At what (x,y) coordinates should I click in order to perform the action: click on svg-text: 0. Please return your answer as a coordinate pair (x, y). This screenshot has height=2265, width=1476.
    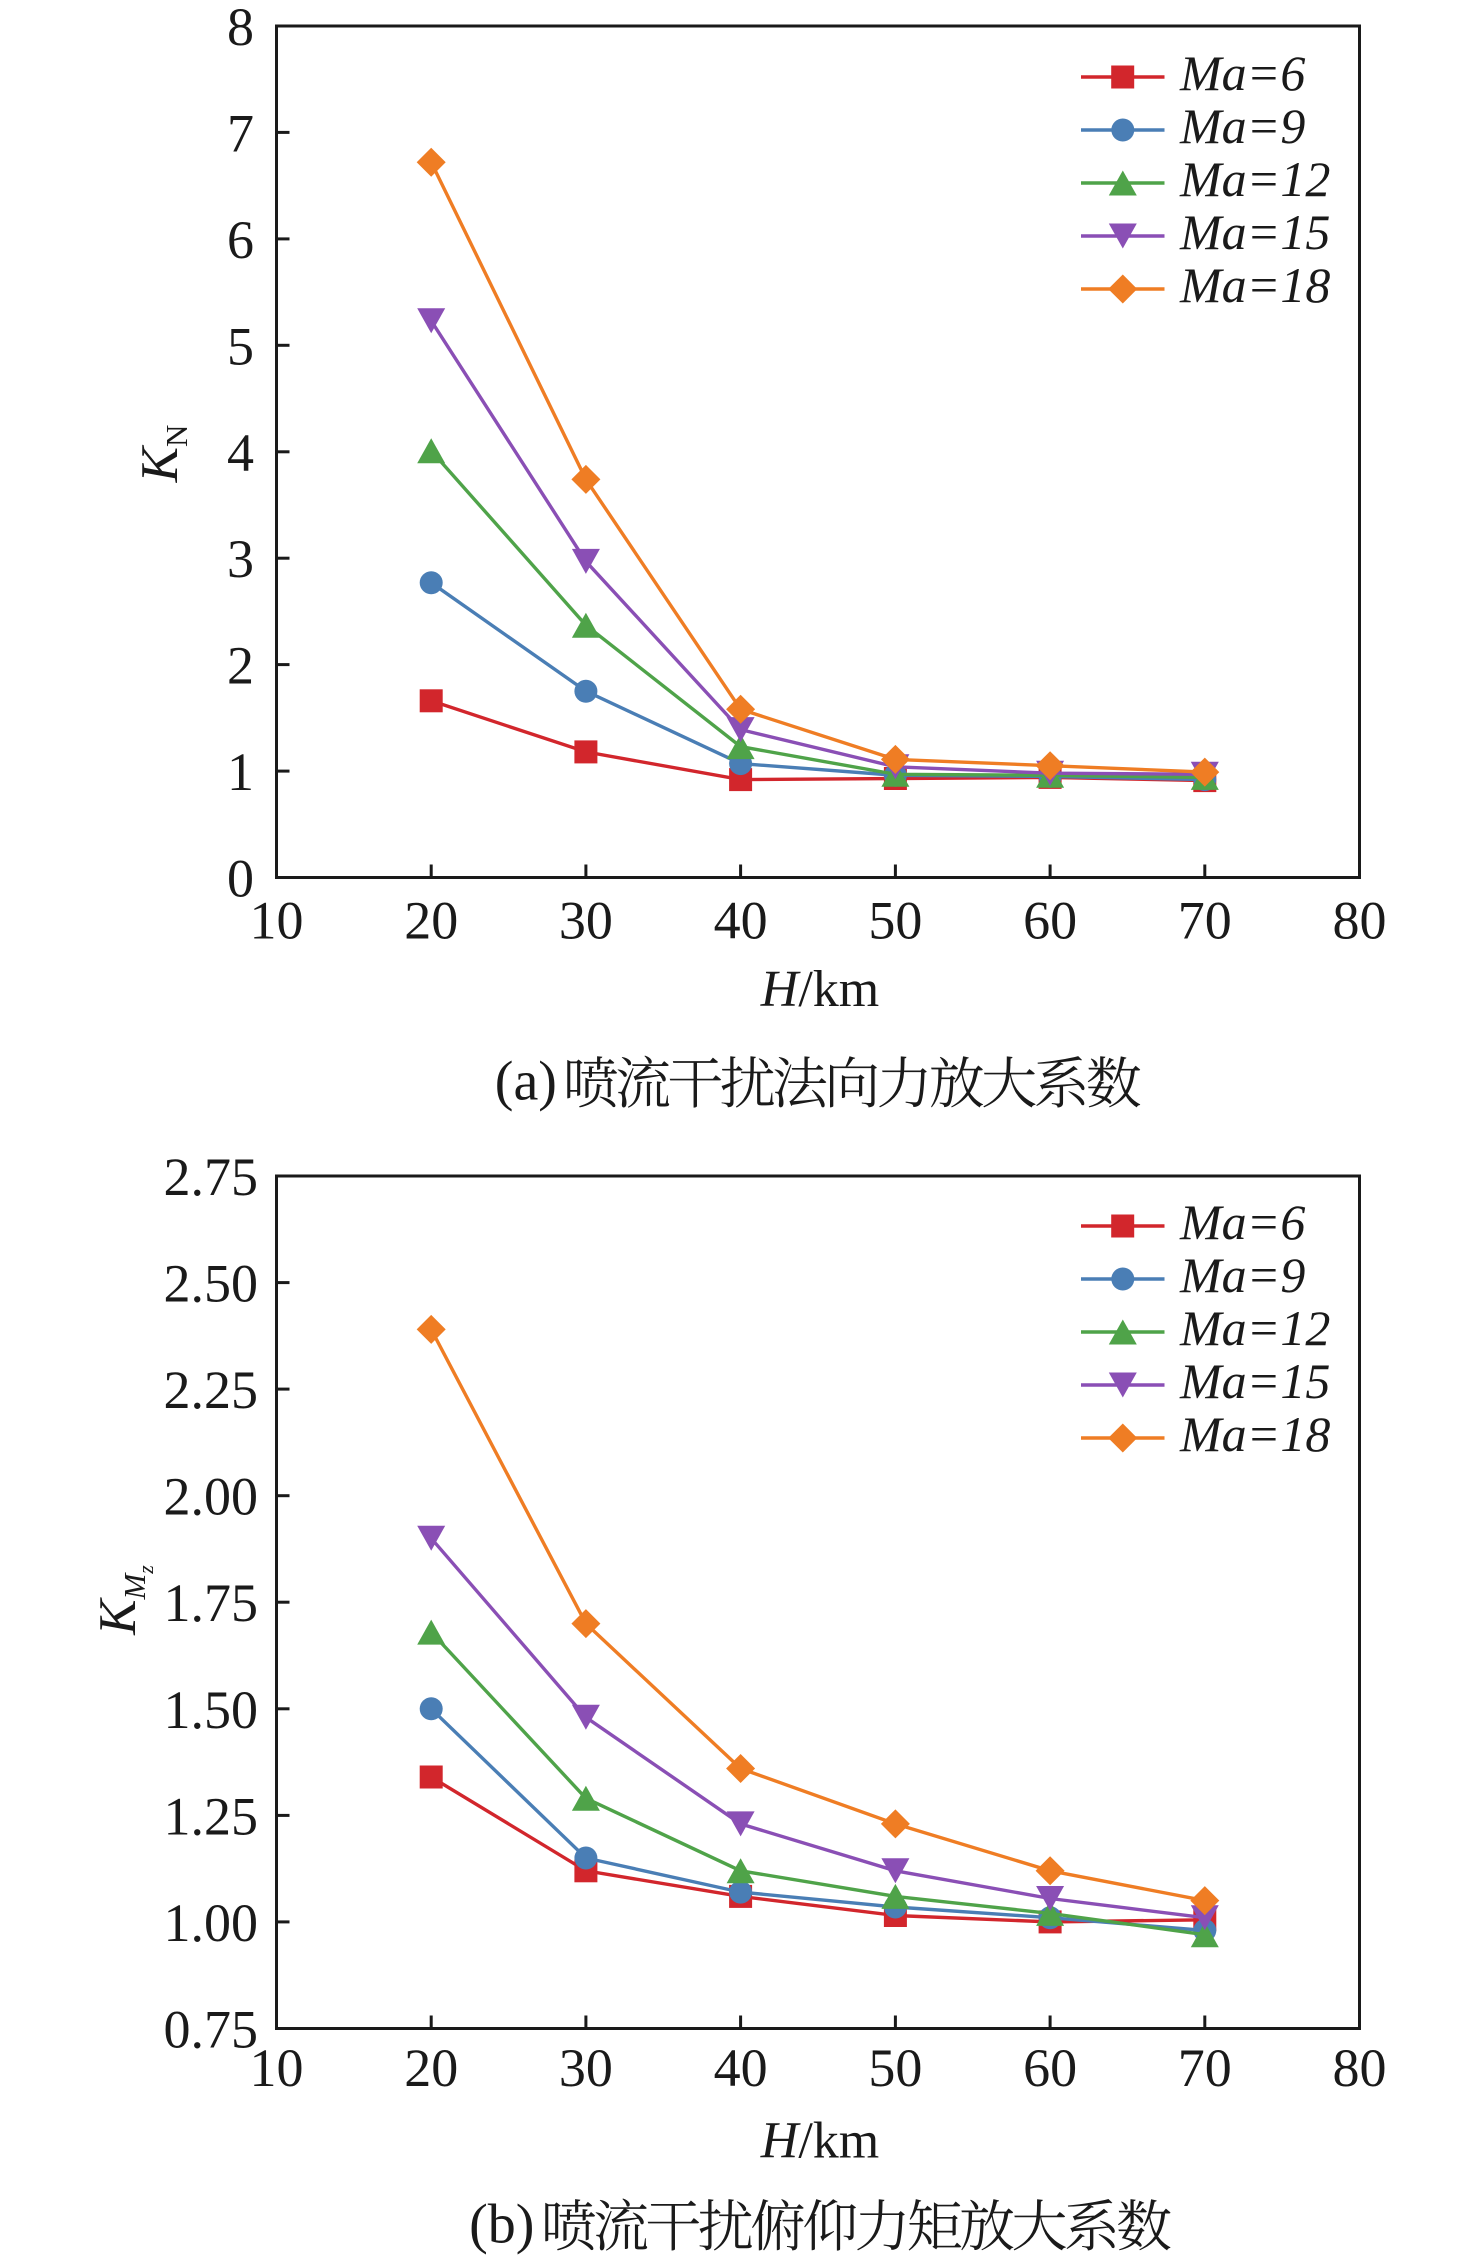
    Looking at the image, I should click on (240, 879).